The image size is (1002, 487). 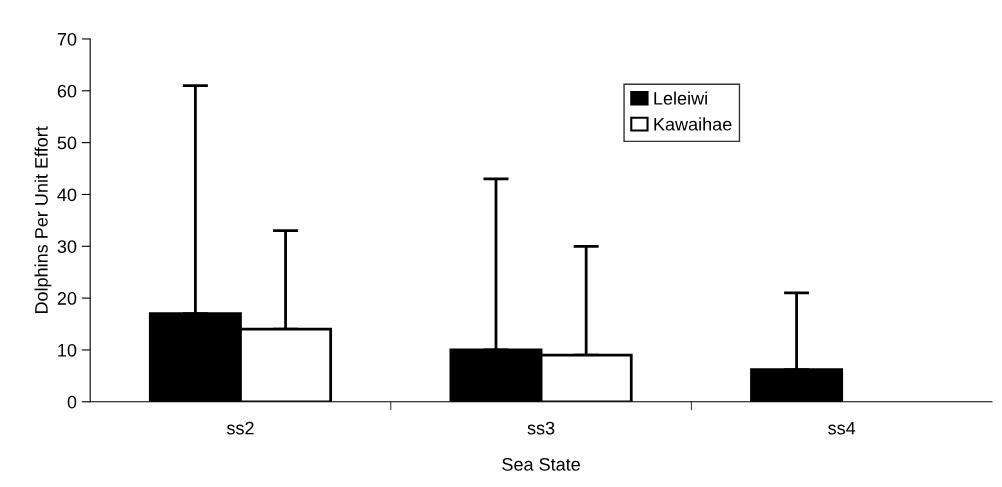 I want to click on legend-label: Kawaihae, so click(x=693, y=124).